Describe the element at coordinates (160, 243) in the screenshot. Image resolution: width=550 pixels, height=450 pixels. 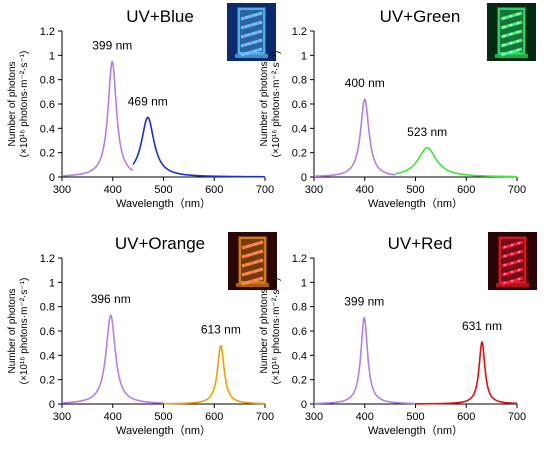
I see `panel-title: UV+Orange` at that location.